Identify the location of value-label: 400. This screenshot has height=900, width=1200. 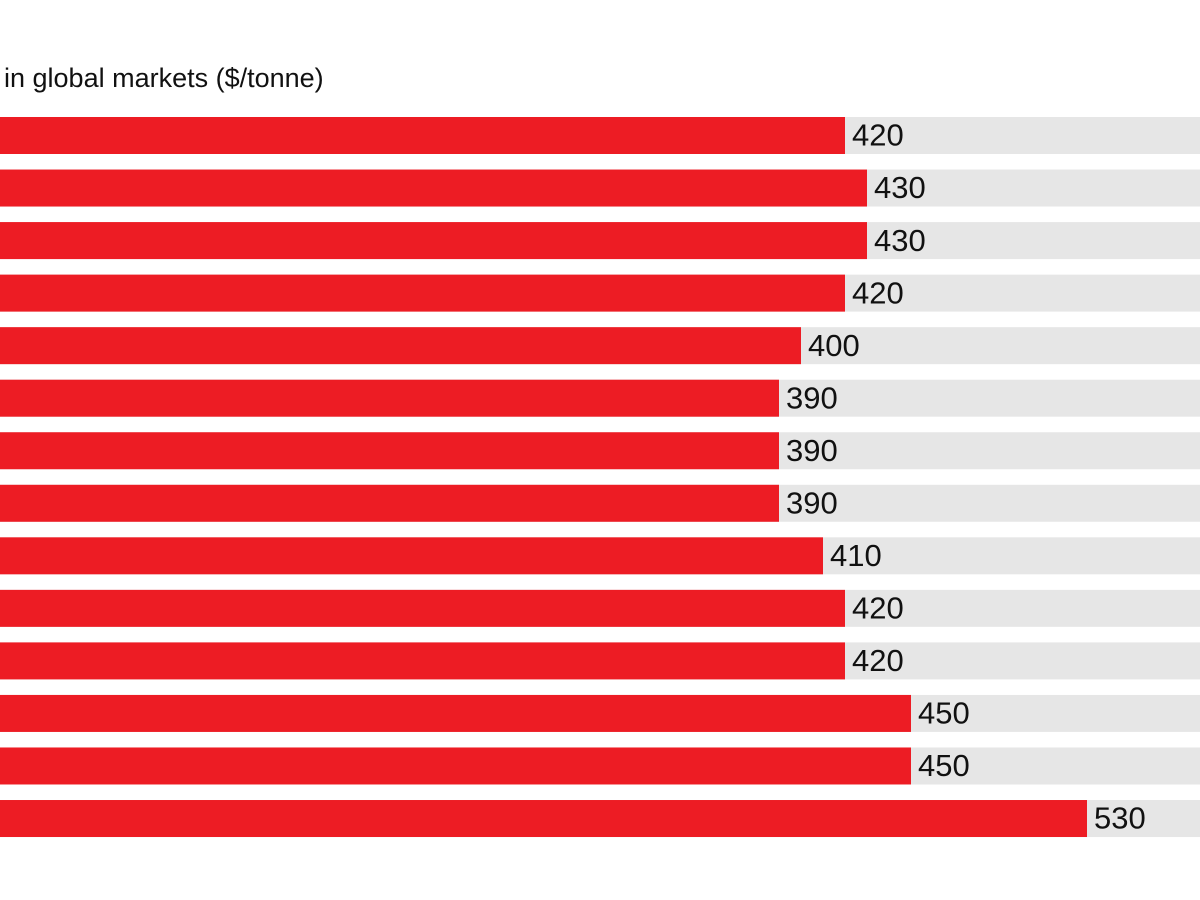
(834, 345).